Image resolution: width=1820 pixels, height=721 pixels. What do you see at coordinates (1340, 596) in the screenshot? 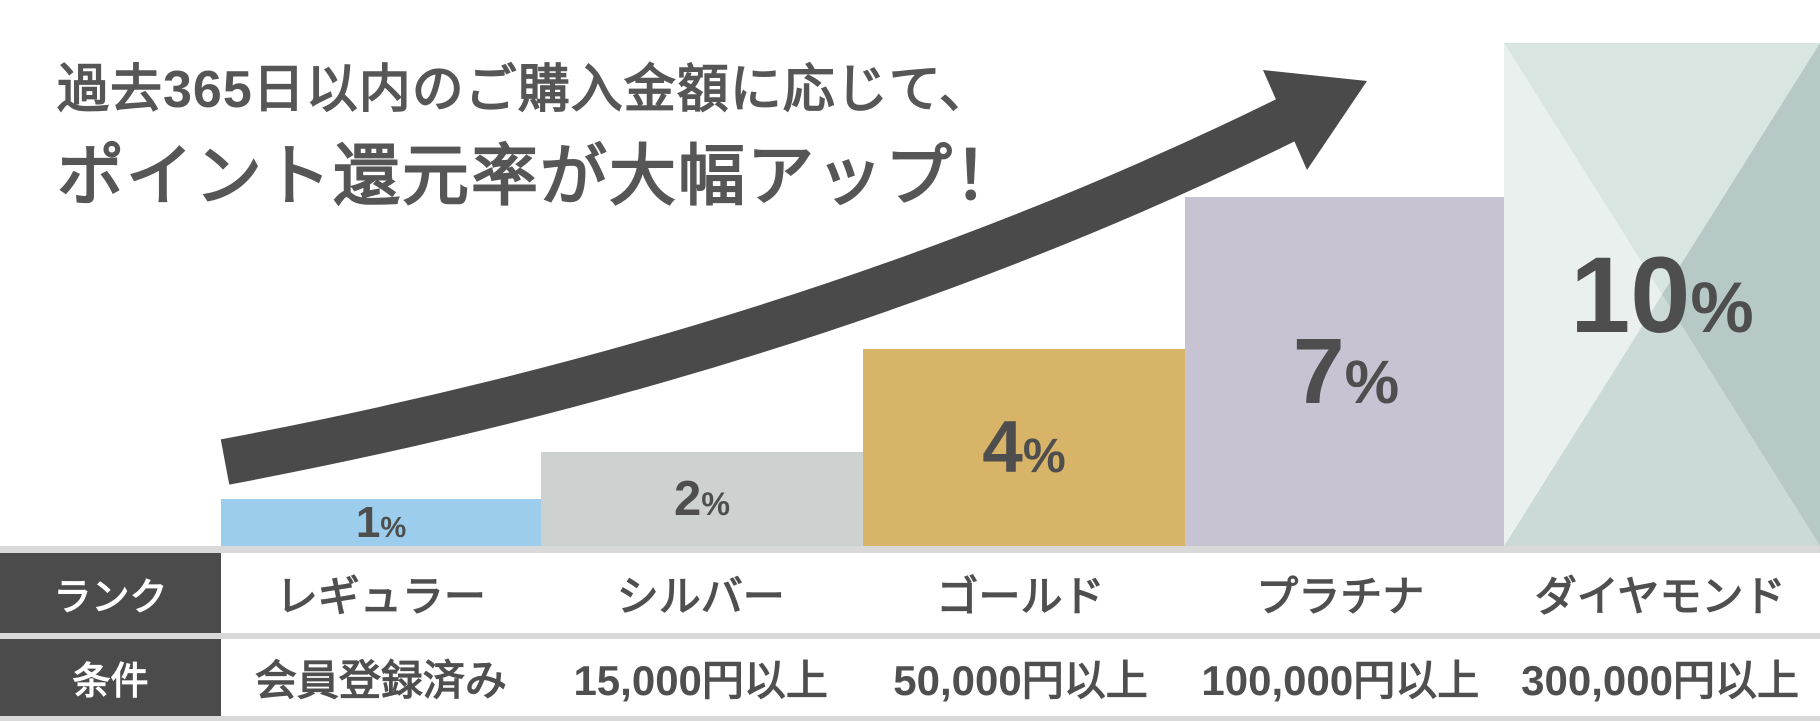
I see `rank-cell-platinum: プラチナ` at bounding box center [1340, 596].